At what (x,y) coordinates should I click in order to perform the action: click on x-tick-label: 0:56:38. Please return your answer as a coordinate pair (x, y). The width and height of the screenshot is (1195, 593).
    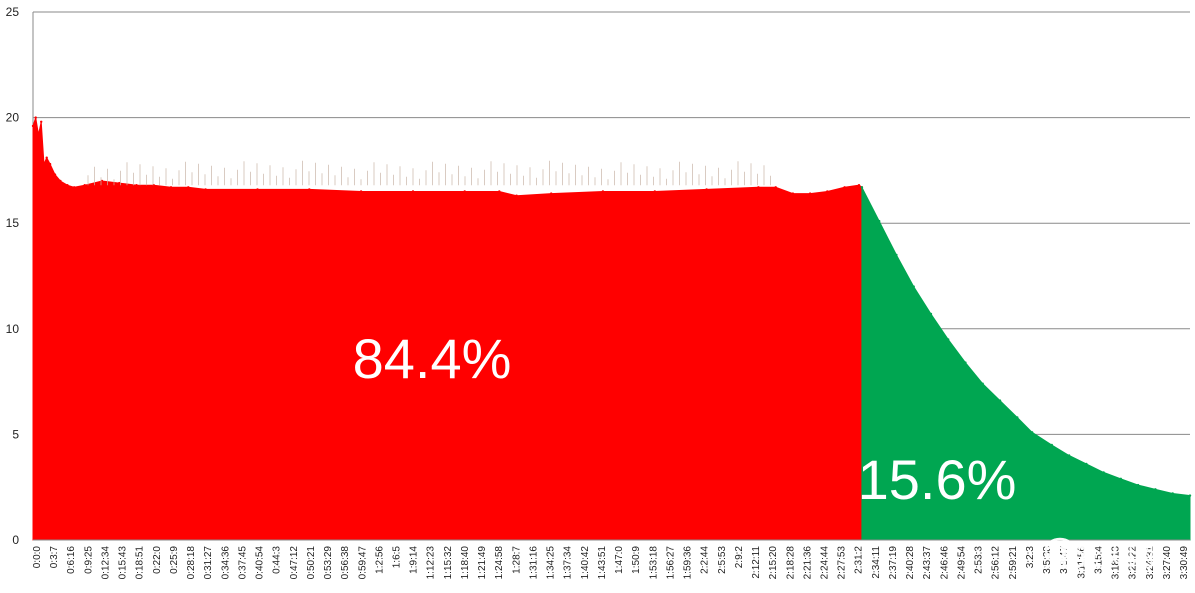
    Looking at the image, I should click on (345, 563).